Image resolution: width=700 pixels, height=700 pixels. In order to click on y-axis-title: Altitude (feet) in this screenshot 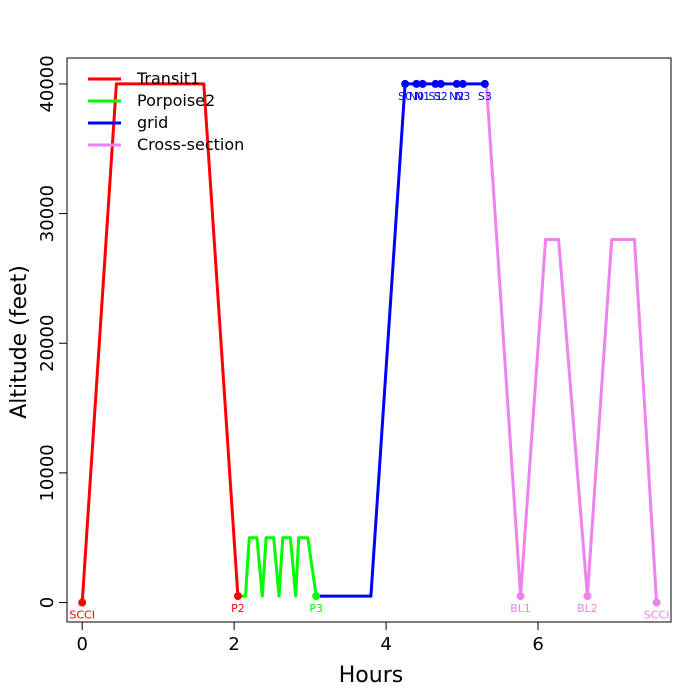, I will do `click(19, 342)`.